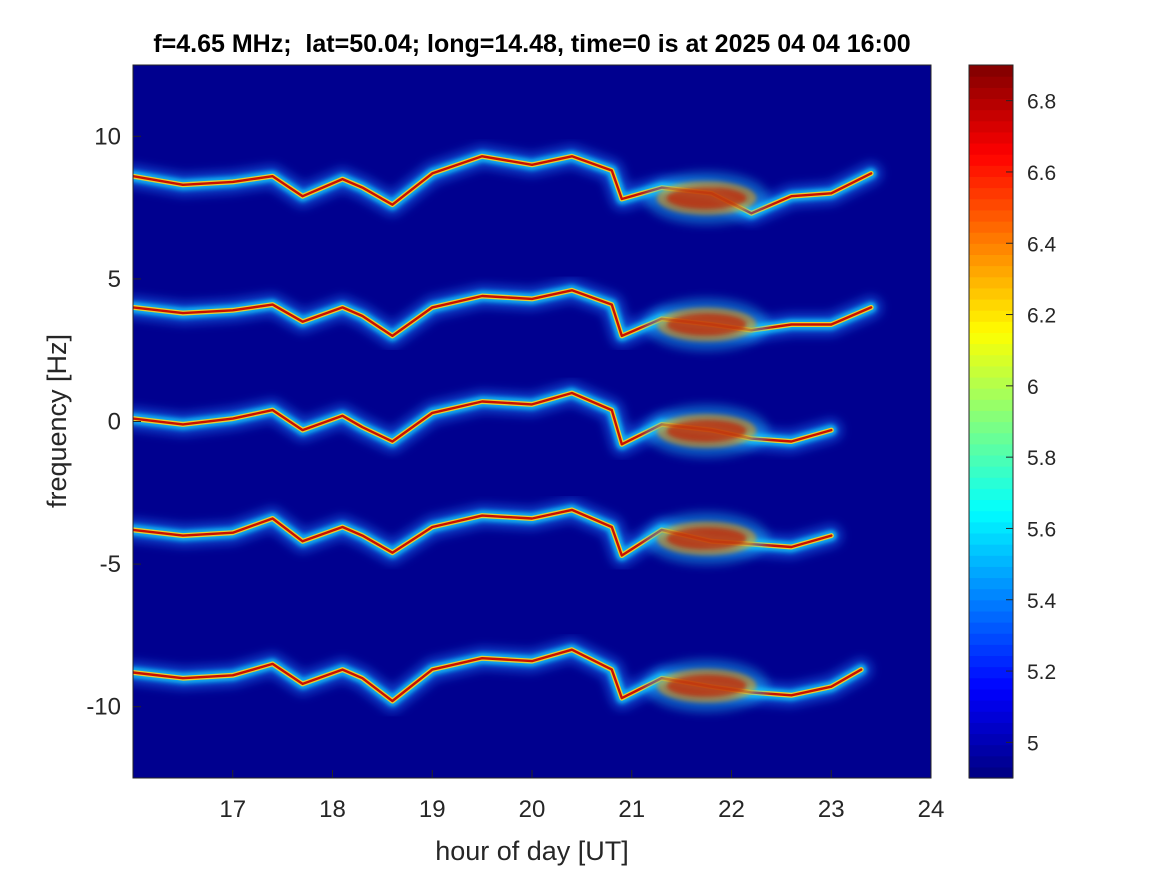  What do you see at coordinates (1041, 102) in the screenshot?
I see `colorbar-tick-label: 6.8` at bounding box center [1041, 102].